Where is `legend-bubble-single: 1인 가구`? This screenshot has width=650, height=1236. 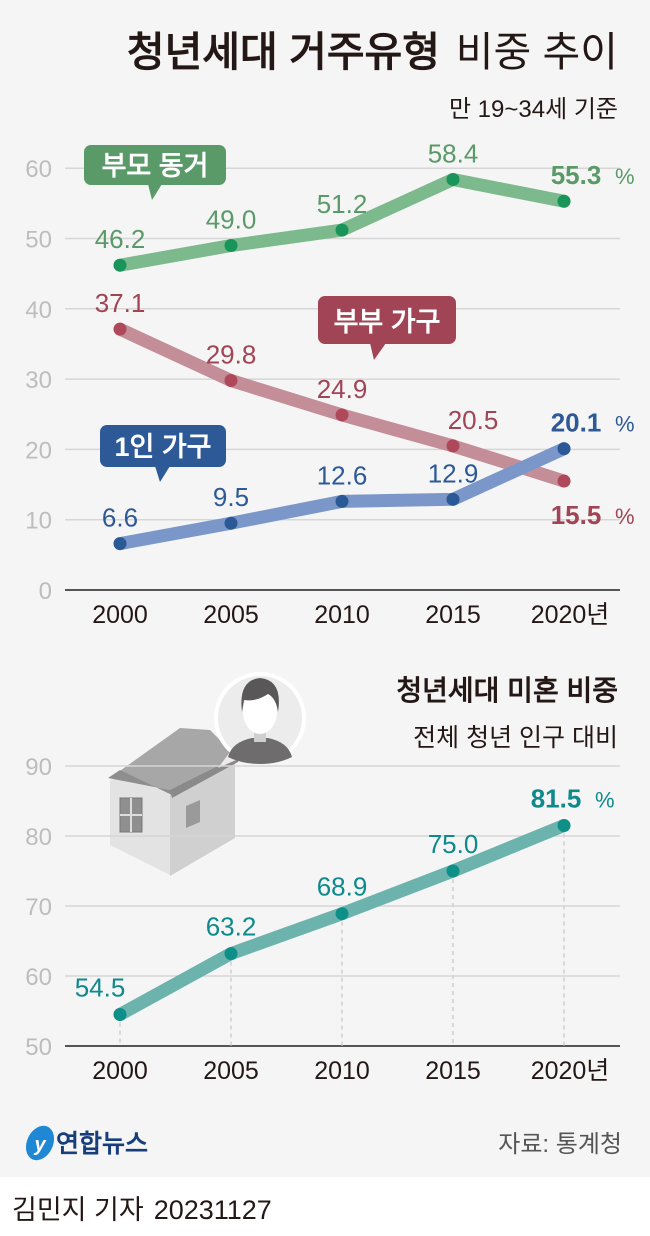
legend-bubble-single: 1인 가구 is located at coordinates (163, 453).